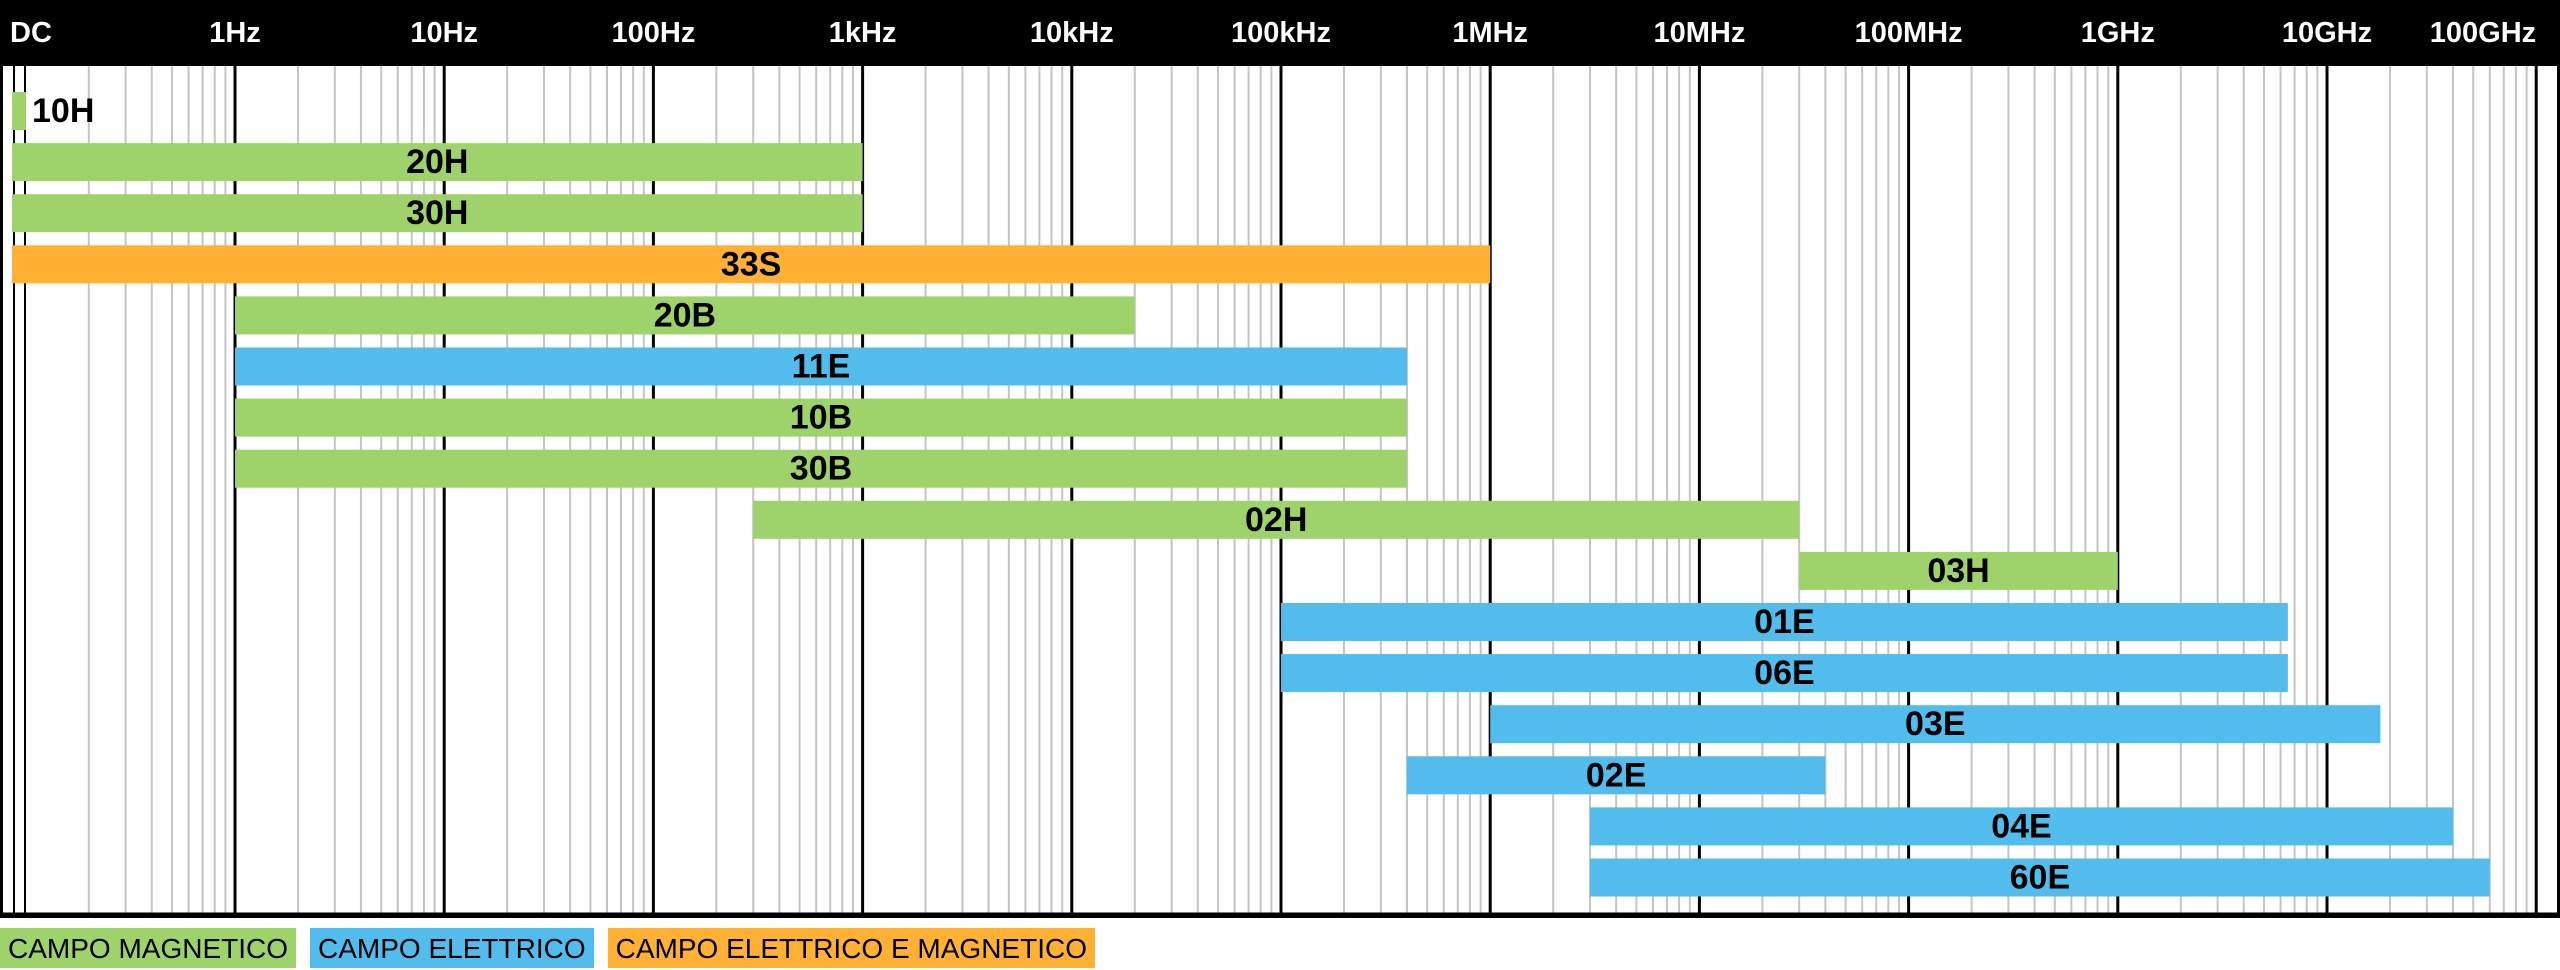  I want to click on bar-04E, so click(2021, 826).